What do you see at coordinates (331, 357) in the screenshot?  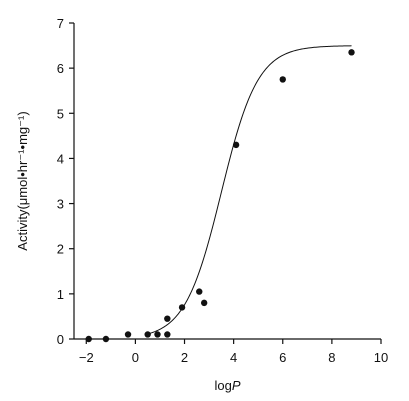 I see `x-tick-label: 8` at bounding box center [331, 357].